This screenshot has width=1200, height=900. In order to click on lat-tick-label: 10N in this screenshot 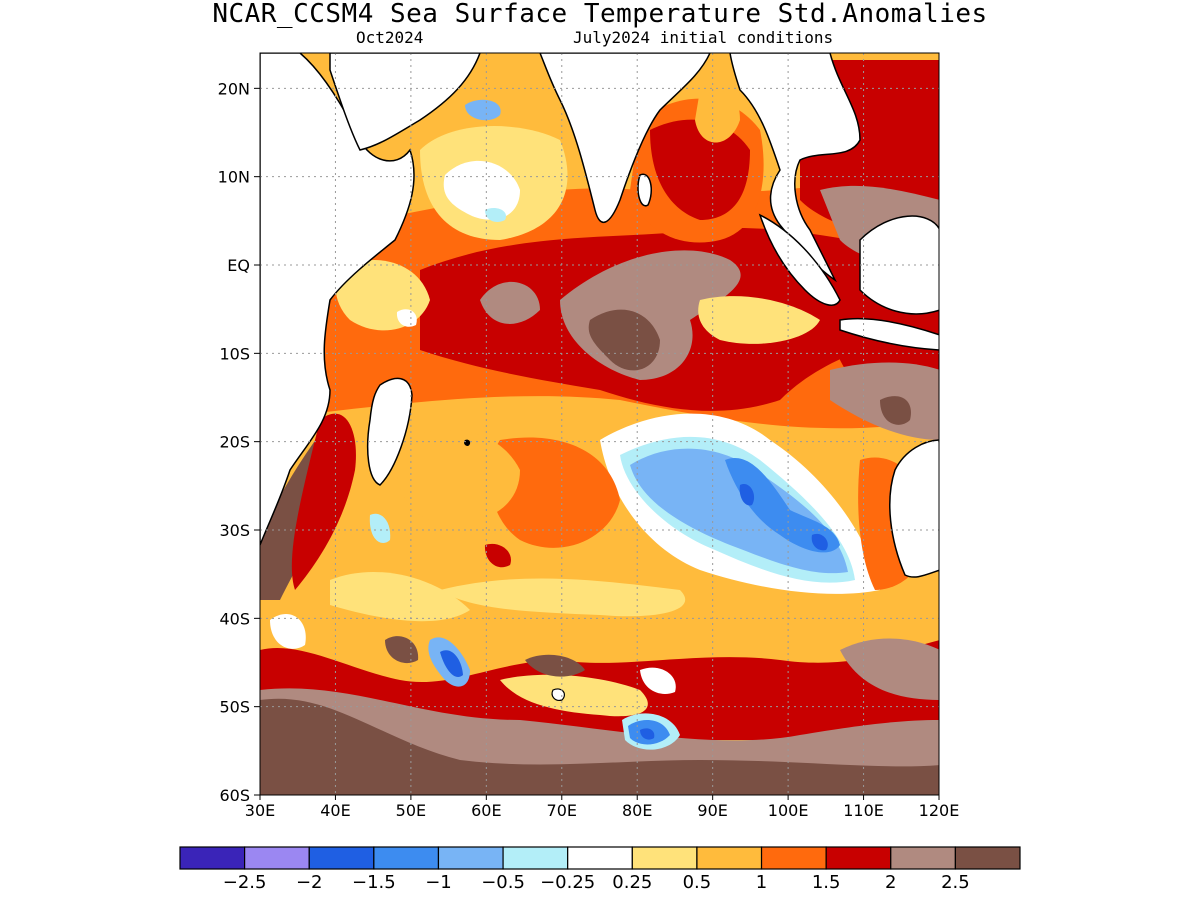, I will do `click(234, 177)`.